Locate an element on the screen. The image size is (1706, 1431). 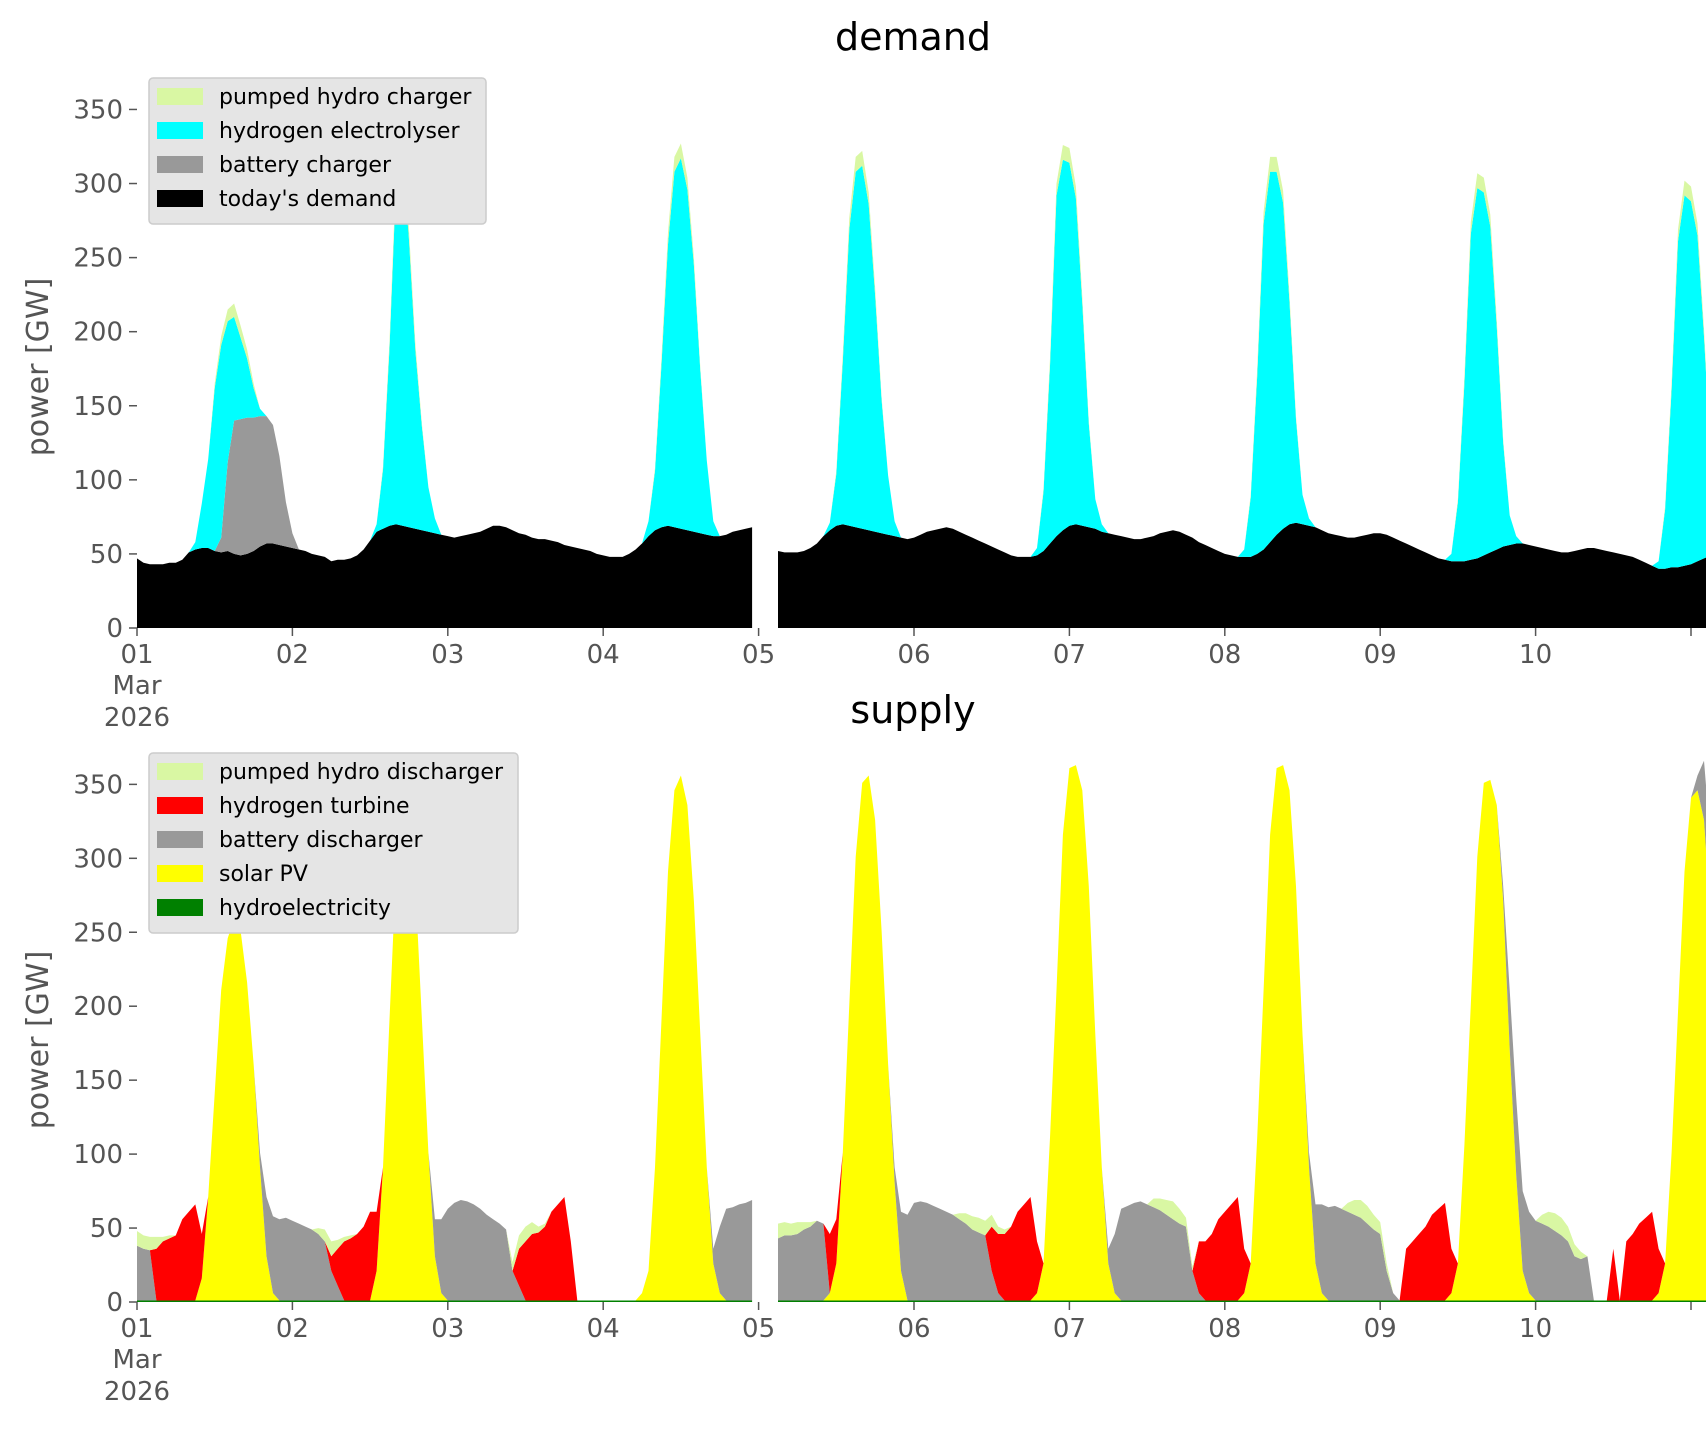
demand-legend-swatch-battery-charger is located at coordinates (180, 164).